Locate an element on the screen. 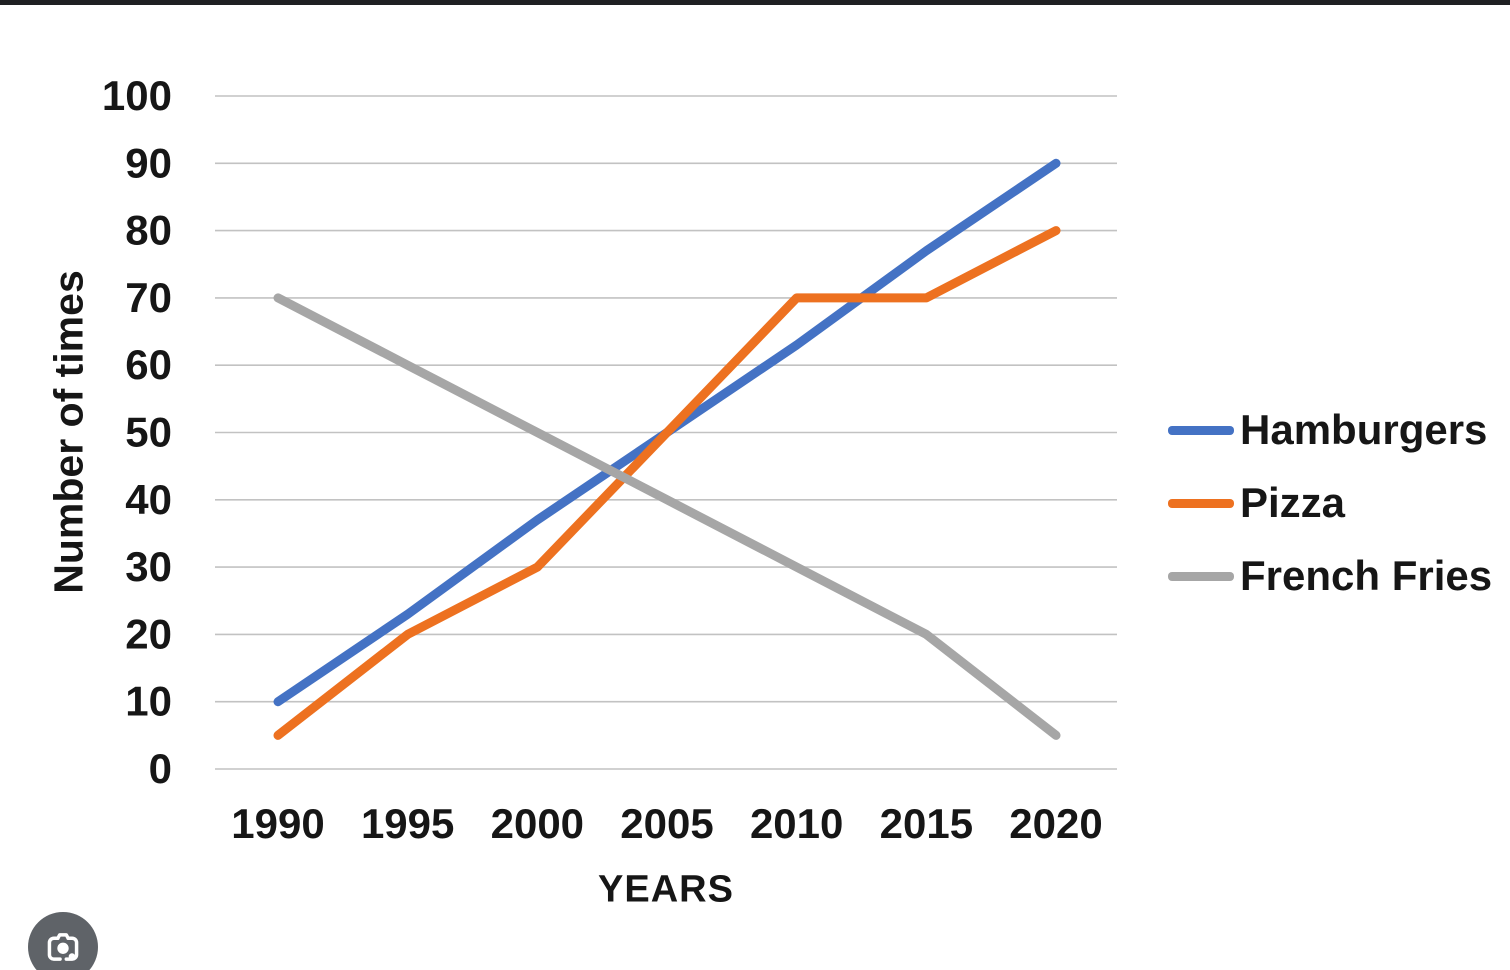 The height and width of the screenshot is (970, 1510). x-tick-label: 2010 is located at coordinates (796, 823).